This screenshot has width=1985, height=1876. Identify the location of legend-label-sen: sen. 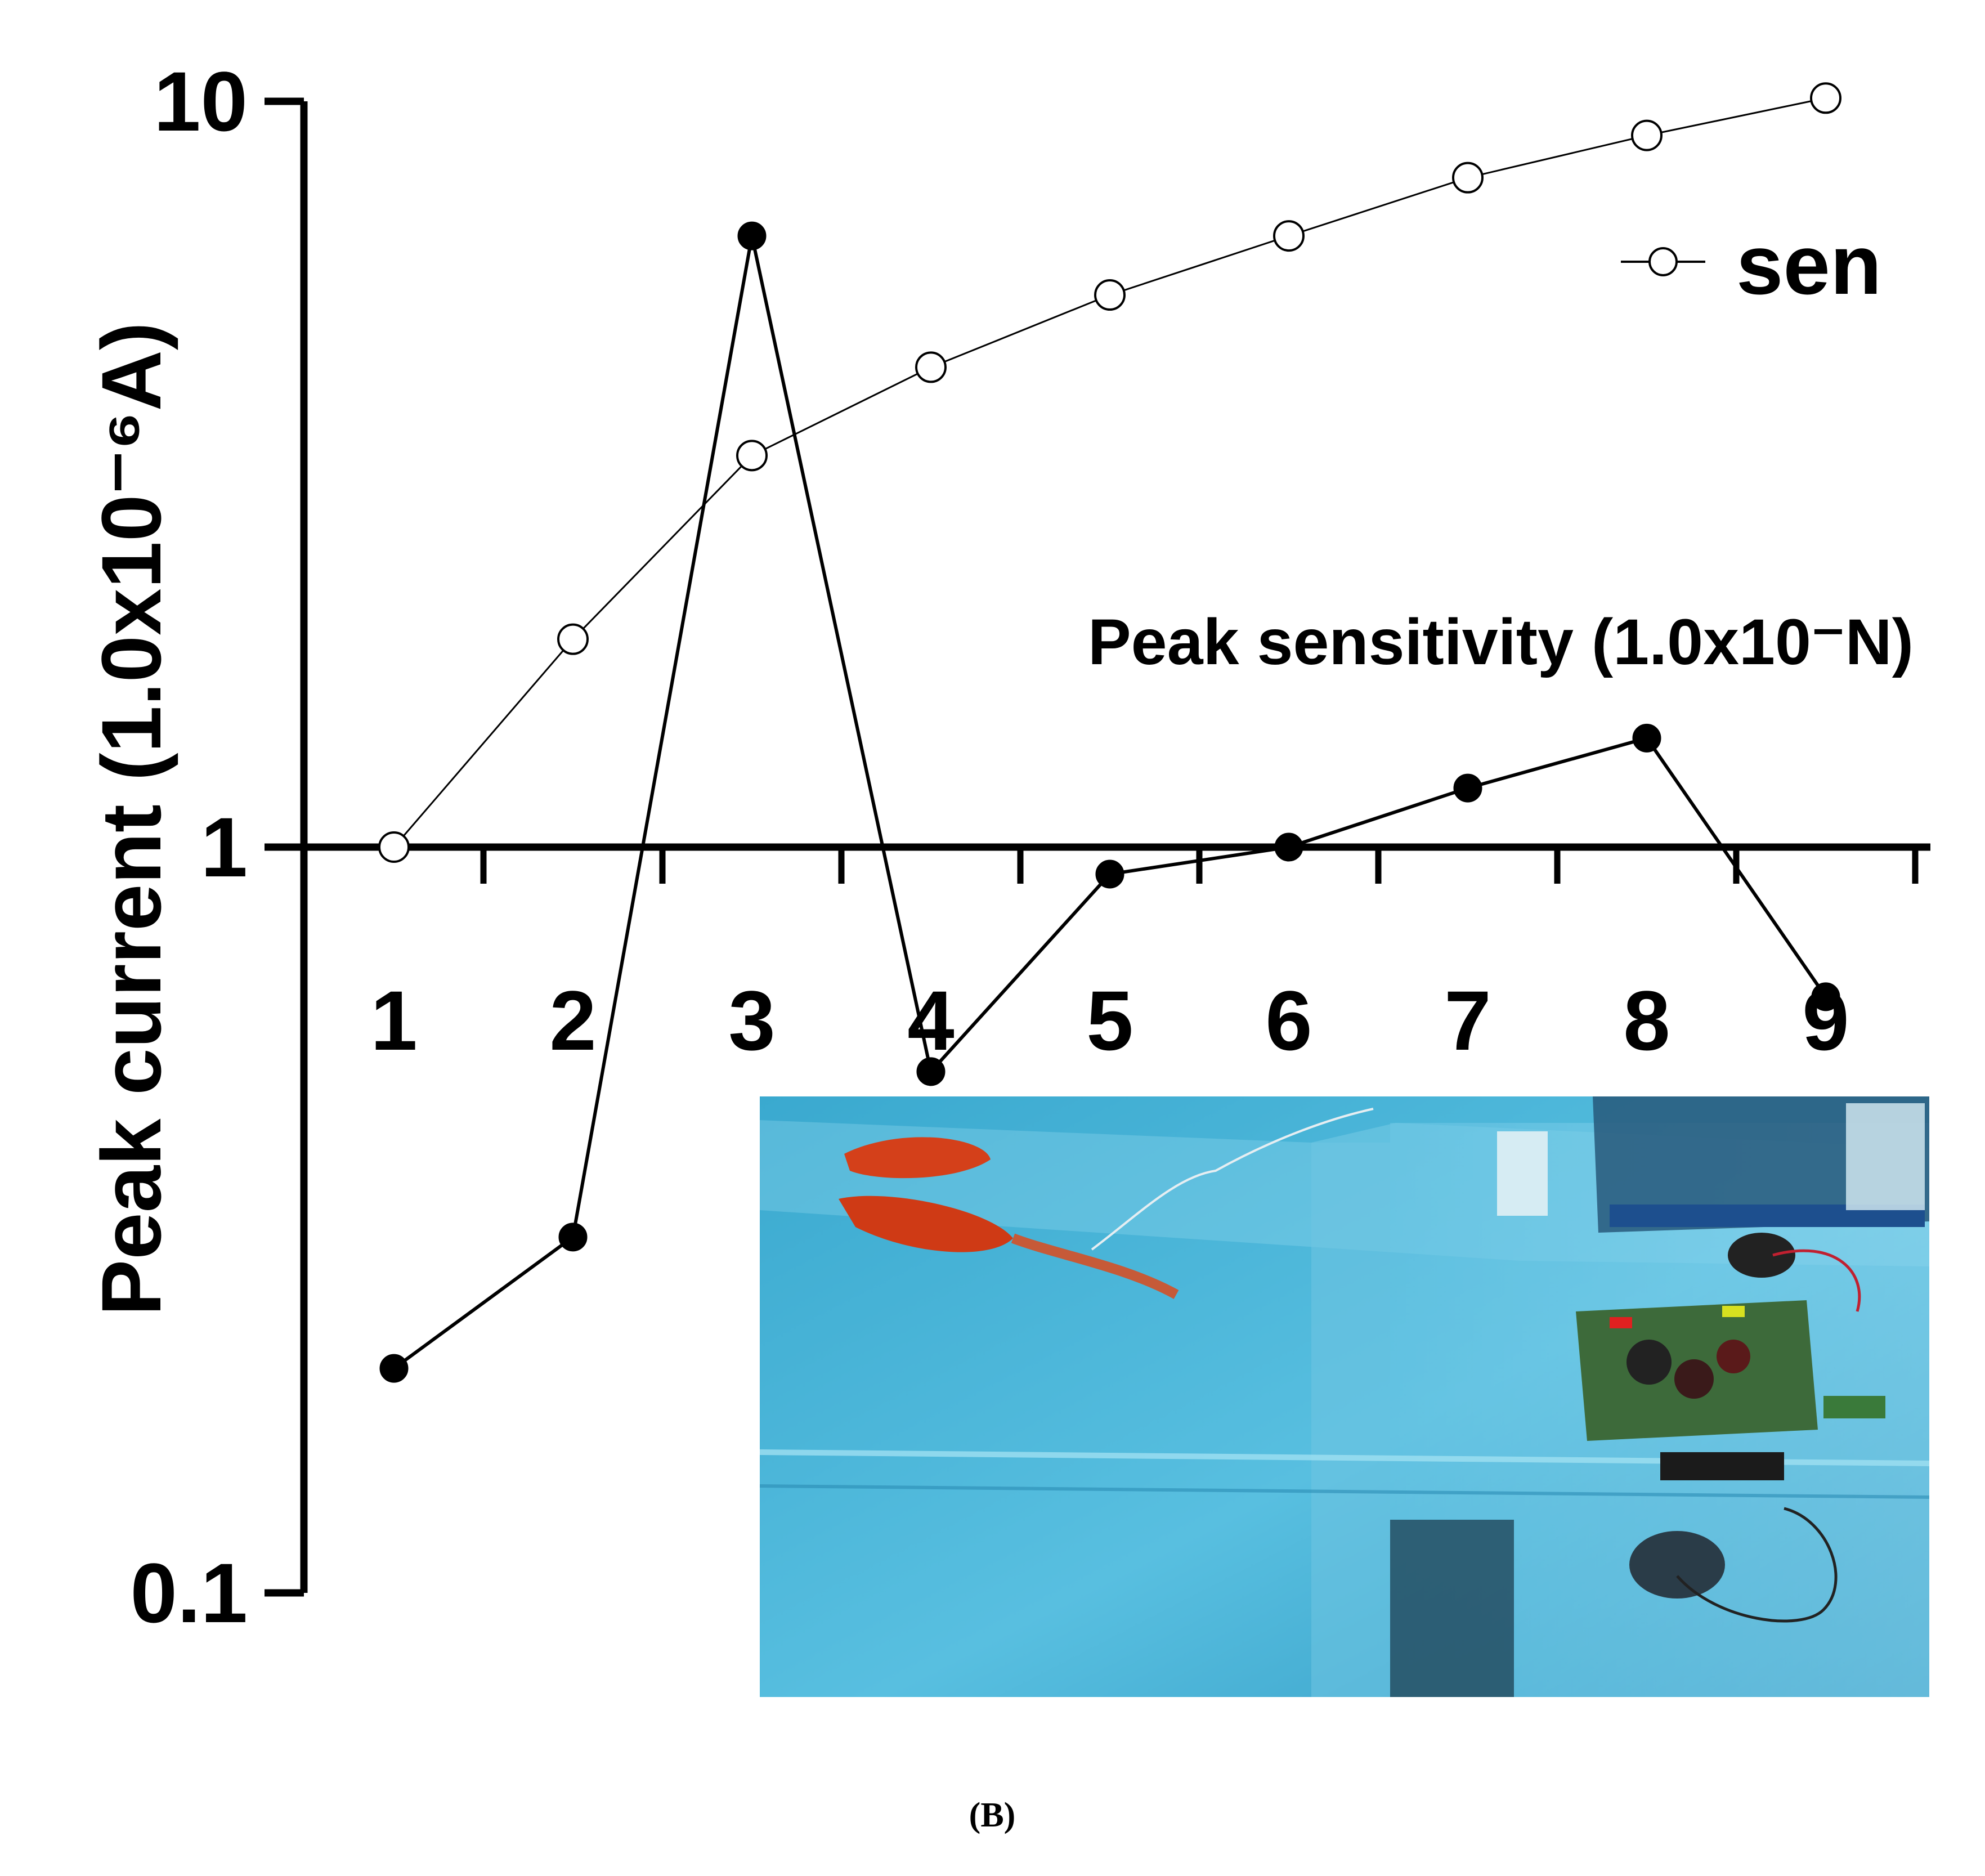
(1808, 264).